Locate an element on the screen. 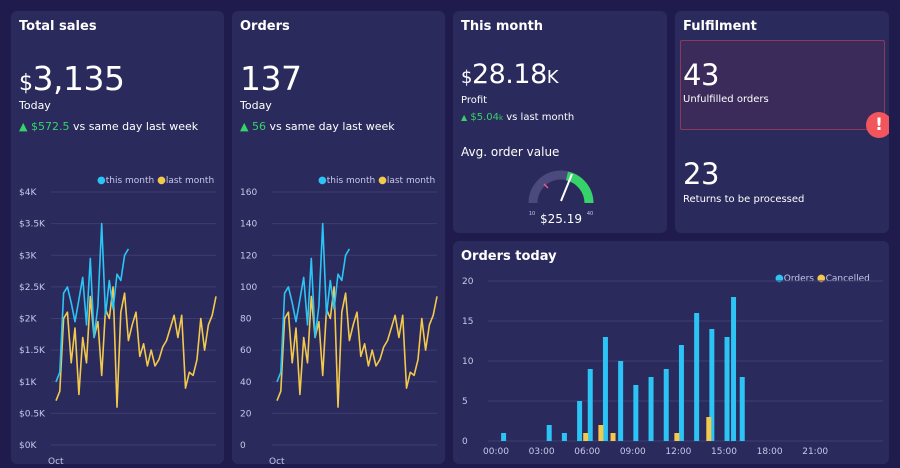 This screenshot has height=468, width=900. gauge-min-label: 10 is located at coordinates (532, 214).